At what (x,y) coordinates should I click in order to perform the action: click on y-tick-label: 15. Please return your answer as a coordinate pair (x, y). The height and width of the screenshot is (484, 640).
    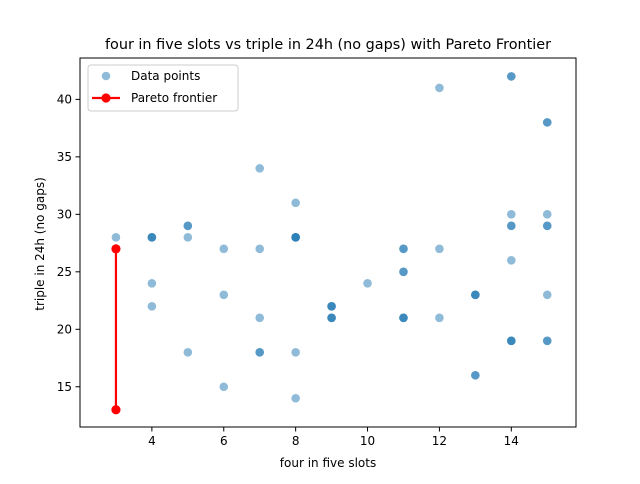
    Looking at the image, I should click on (64, 387).